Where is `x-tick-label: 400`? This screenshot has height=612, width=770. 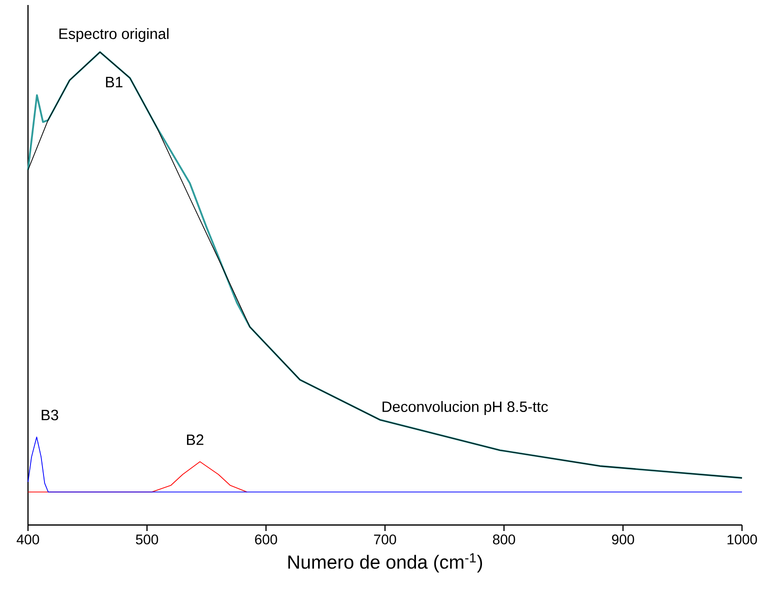
x-tick-label: 400 is located at coordinates (28, 539).